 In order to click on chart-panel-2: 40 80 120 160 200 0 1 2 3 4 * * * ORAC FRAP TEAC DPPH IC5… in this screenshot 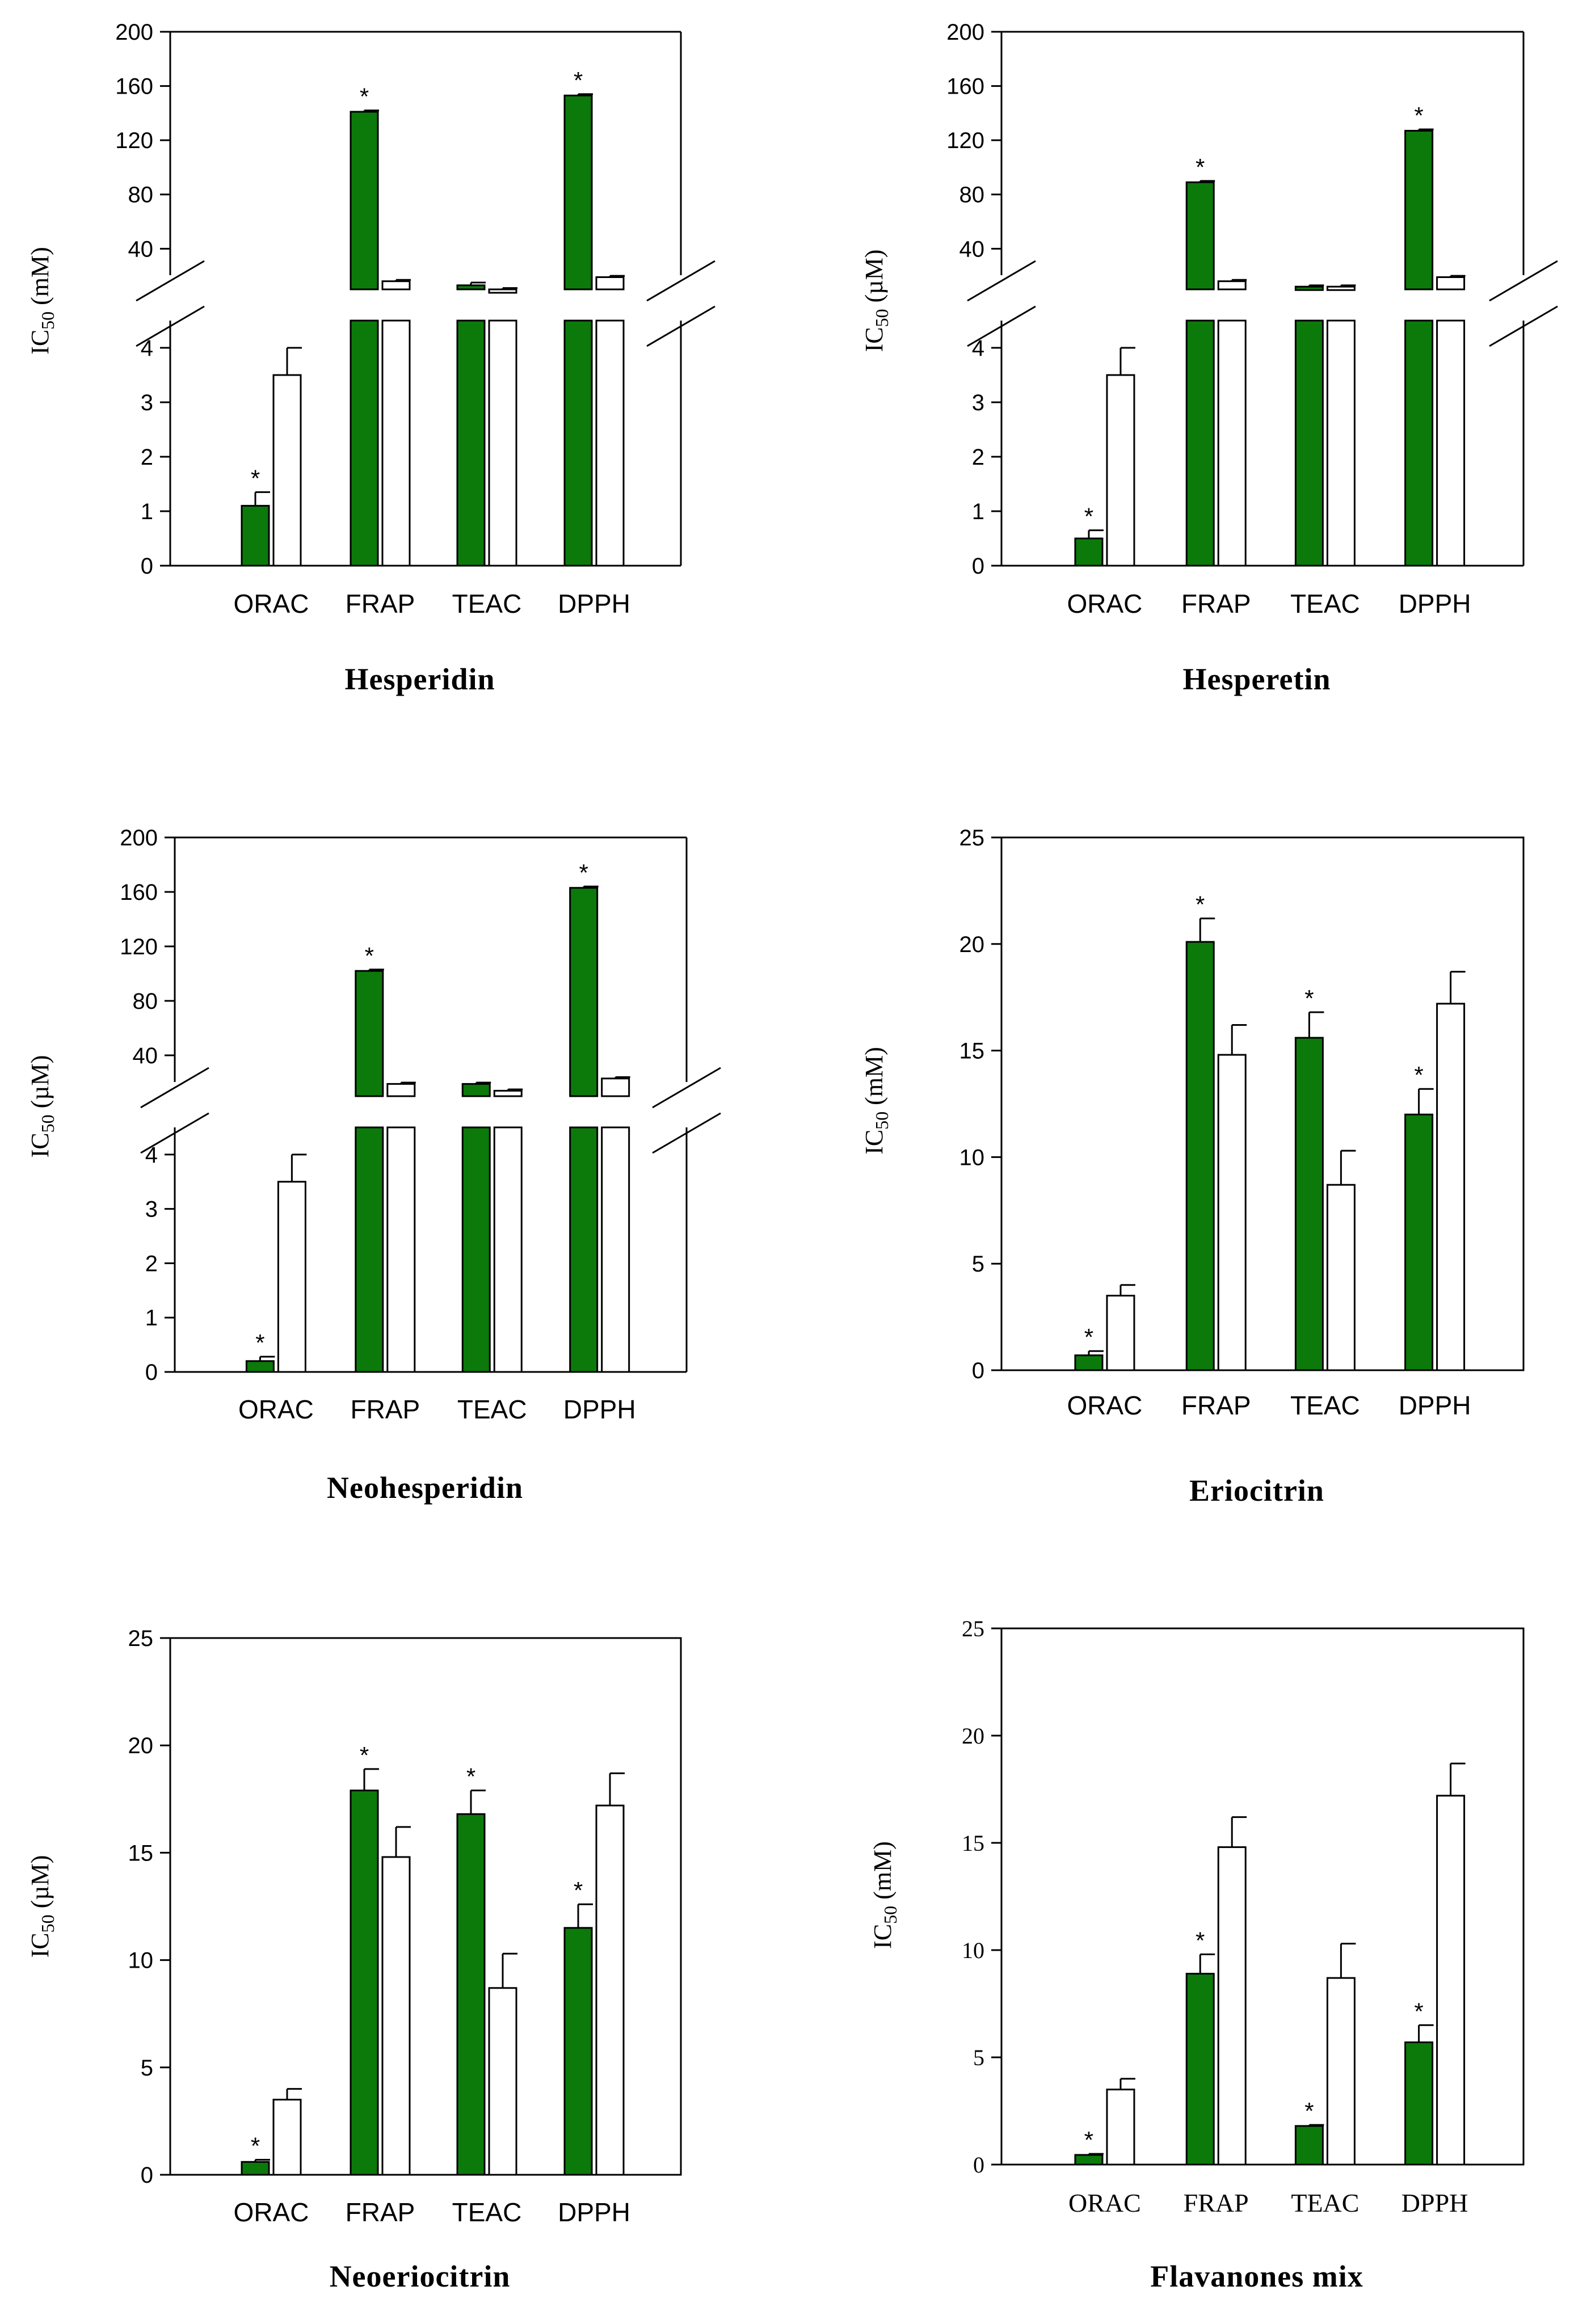, I will do `click(1209, 358)`.